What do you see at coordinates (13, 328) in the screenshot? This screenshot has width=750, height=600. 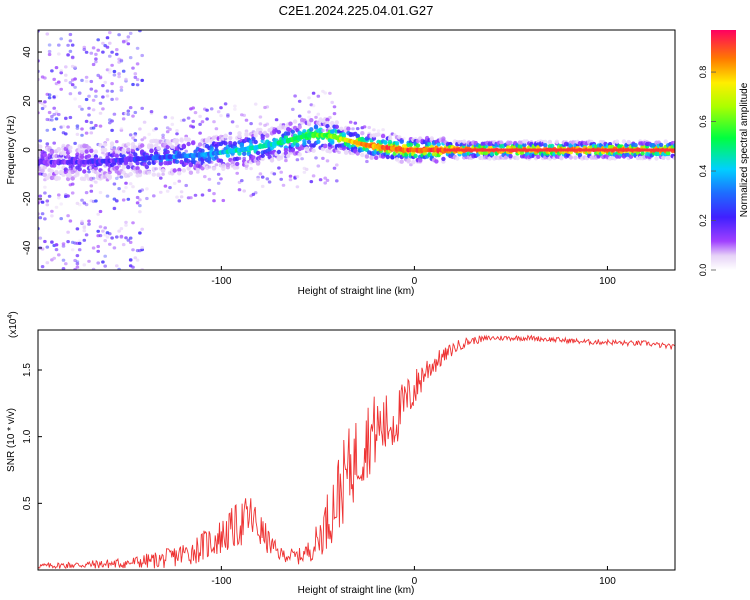 I see `snr-scale-base: (x10` at bounding box center [13, 328].